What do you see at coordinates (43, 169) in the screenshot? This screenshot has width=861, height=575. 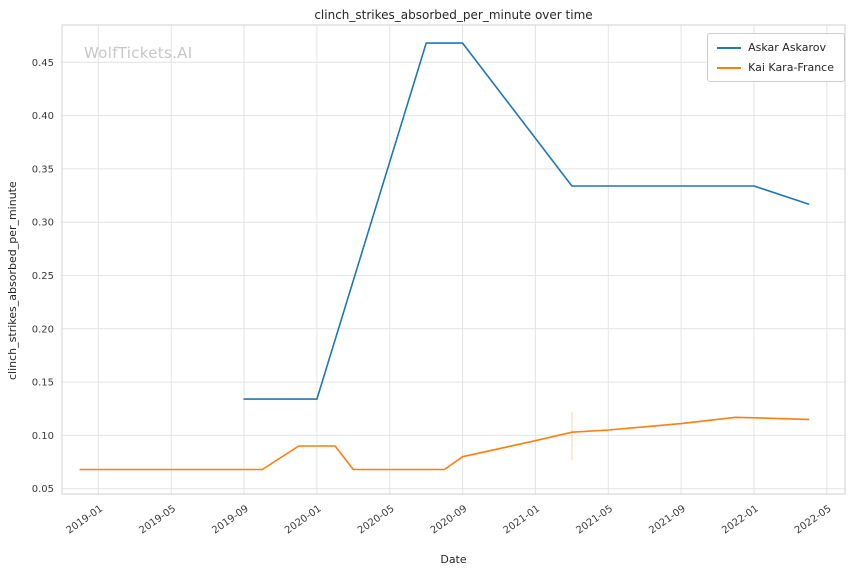 I see `y-tick-label: 0.35` at bounding box center [43, 169].